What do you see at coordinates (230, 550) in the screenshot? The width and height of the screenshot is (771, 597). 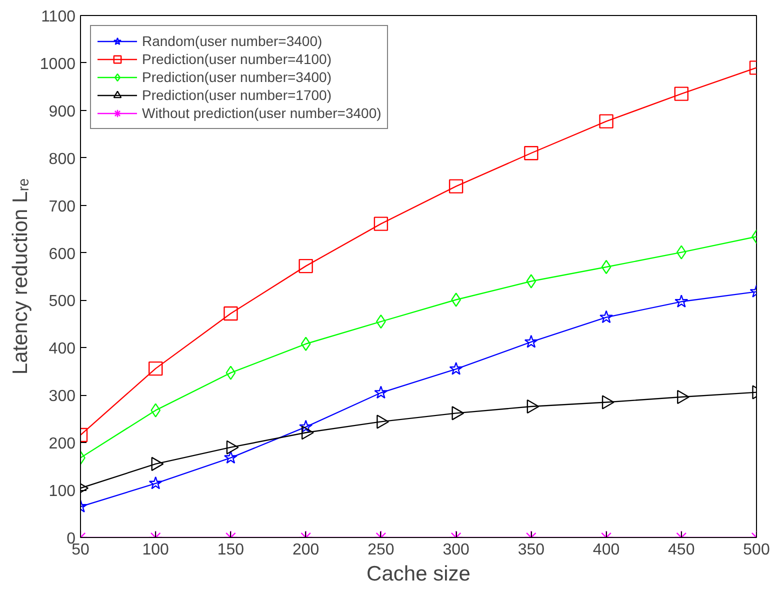 I see `x-tick-label: 150` at bounding box center [230, 550].